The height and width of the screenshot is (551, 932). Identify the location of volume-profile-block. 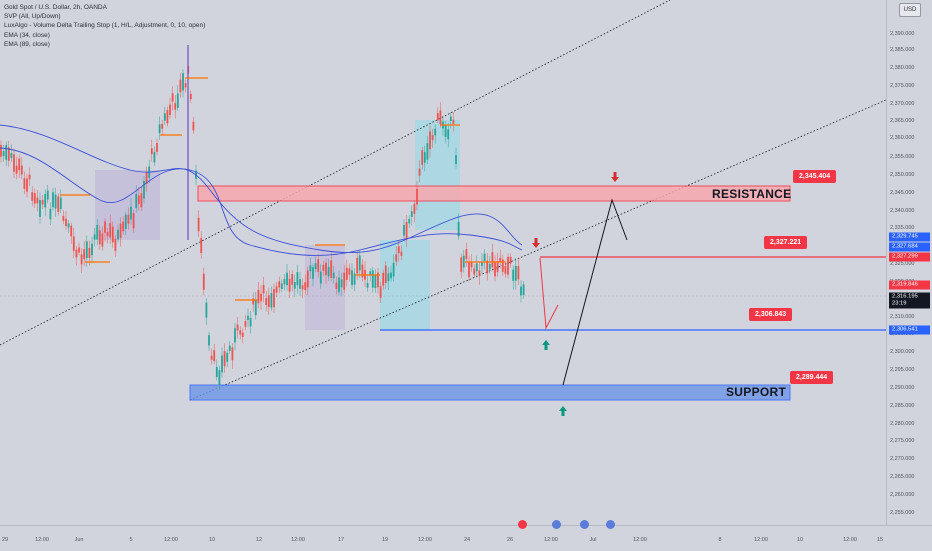
(405, 285).